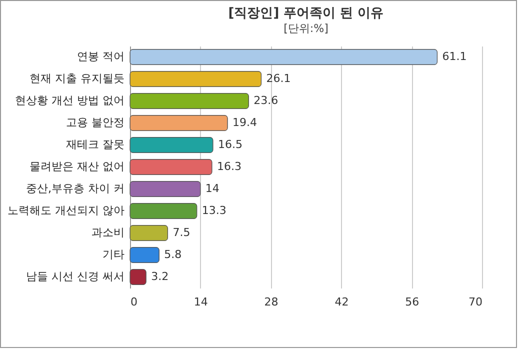  Describe the element at coordinates (95, 144) in the screenshot. I see `y-tick-label: 재테크 잘못` at that location.